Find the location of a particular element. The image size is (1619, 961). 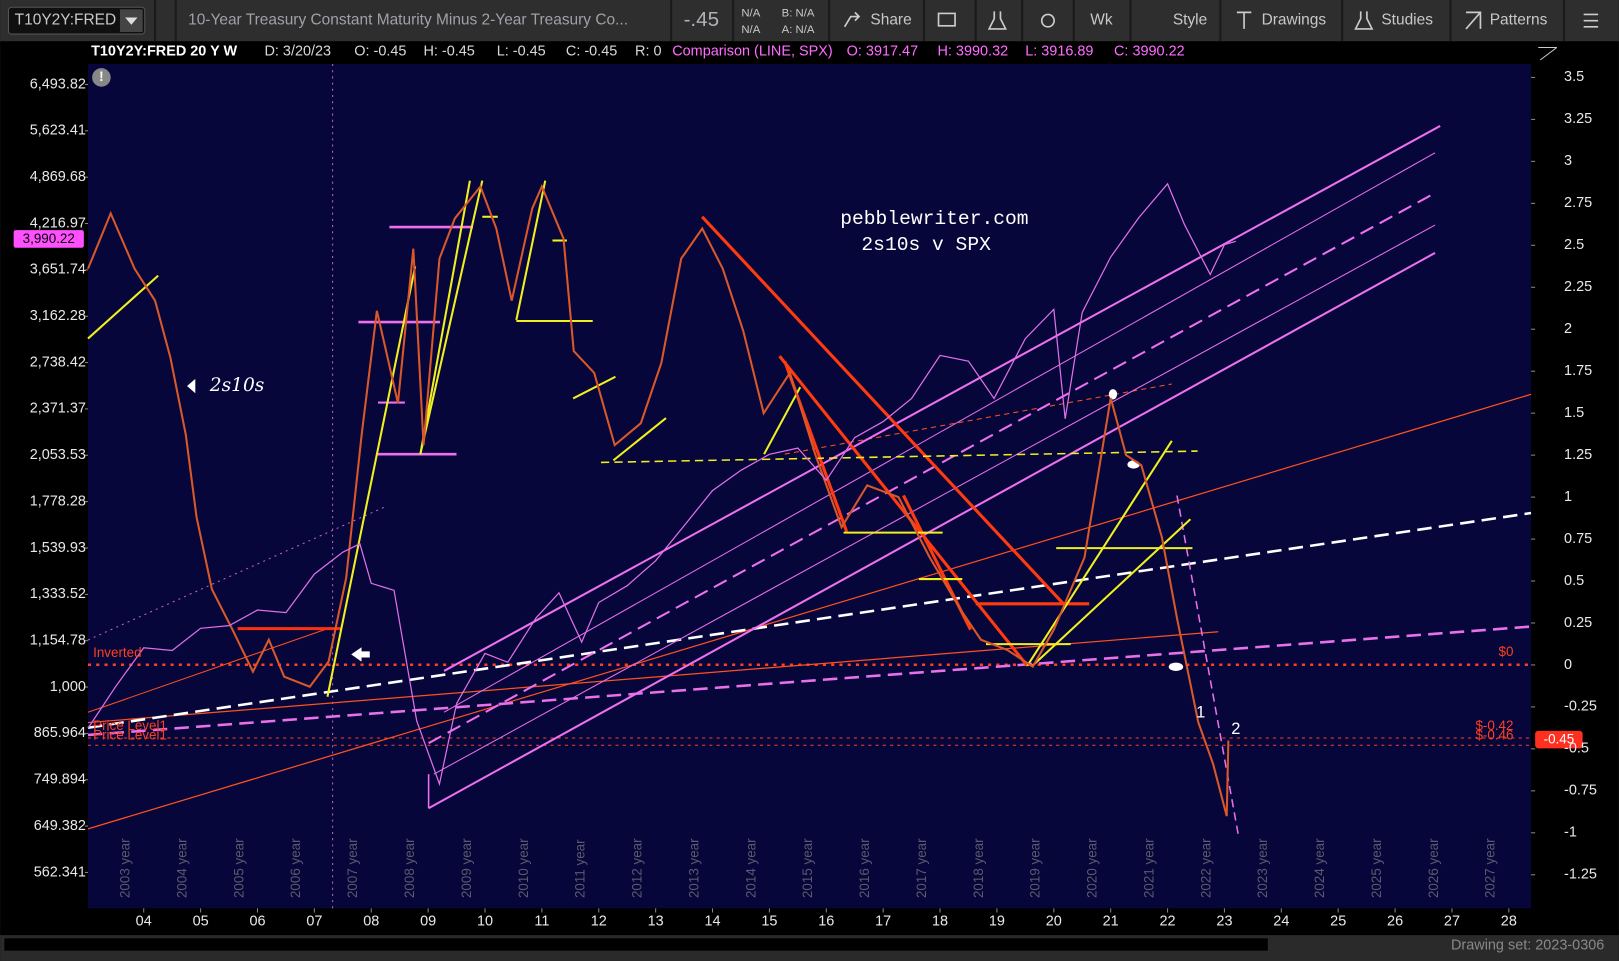

x-tick-label: 15 is located at coordinates (769, 922).